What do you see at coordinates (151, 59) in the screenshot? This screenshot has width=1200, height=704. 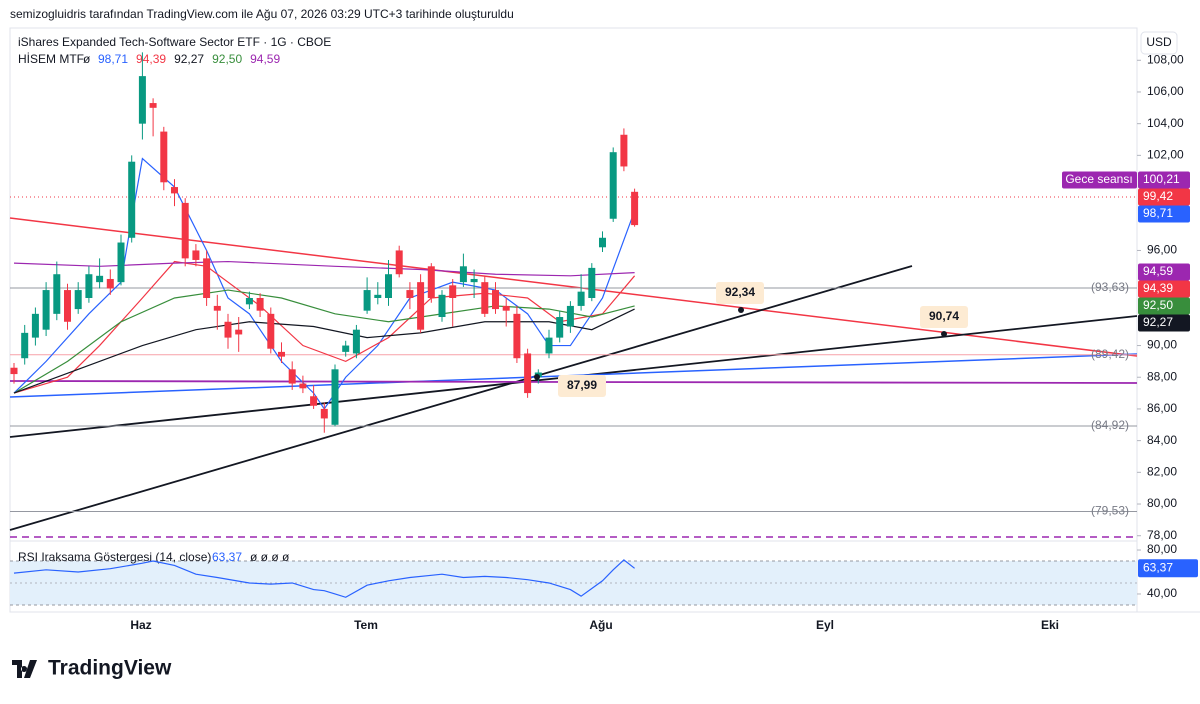 I see `indicator-value: 94,39` at bounding box center [151, 59].